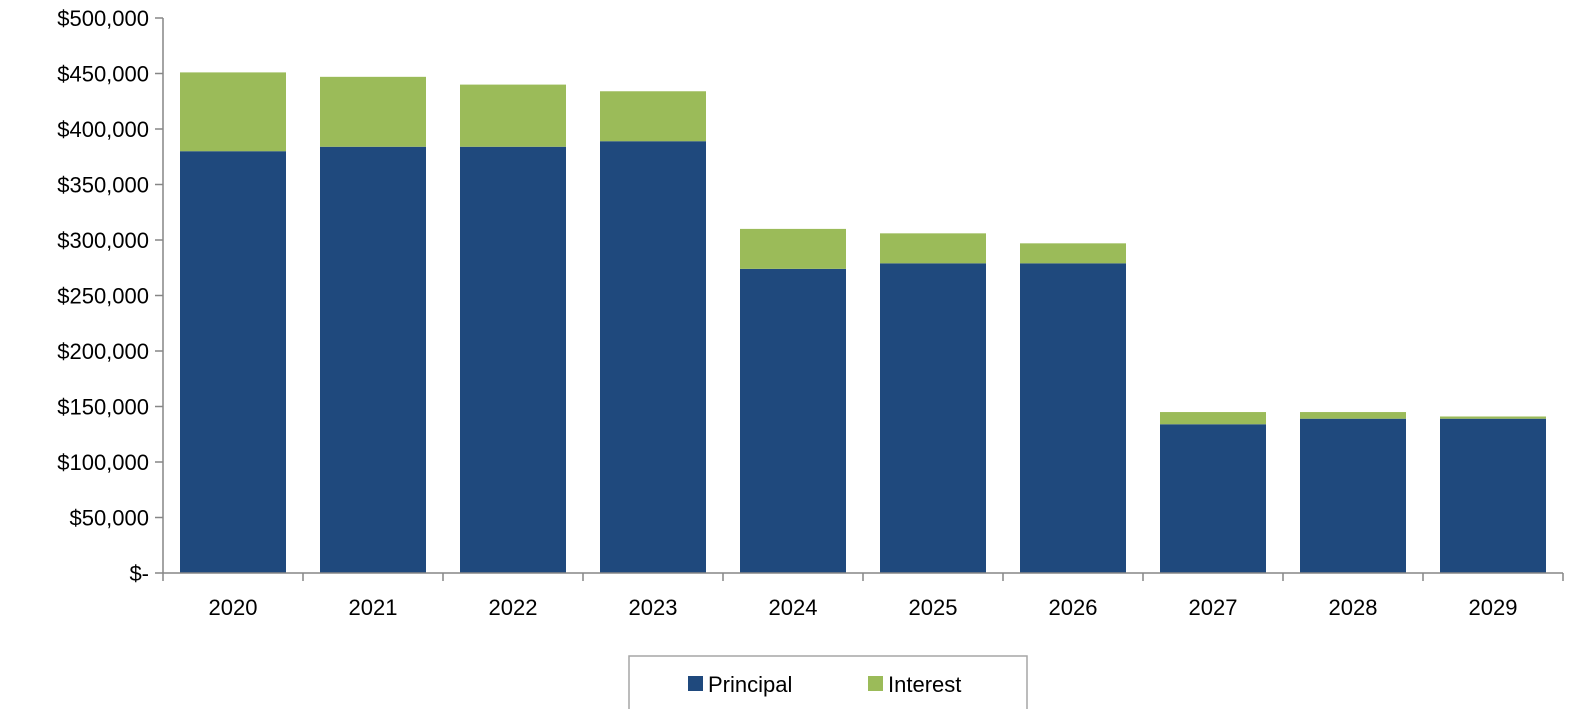  Describe the element at coordinates (513, 359) in the screenshot. I see `bar-principal-2022` at that location.